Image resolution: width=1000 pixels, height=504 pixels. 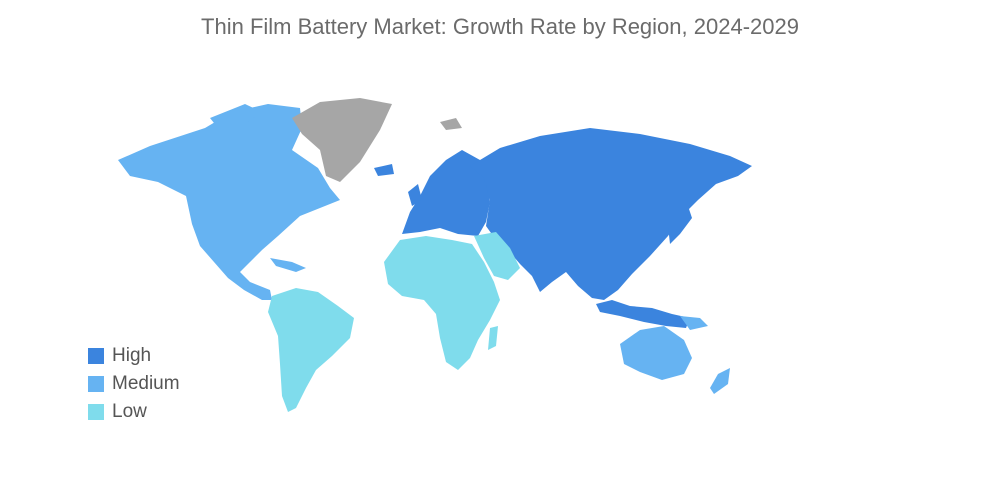 I want to click on region-new-zealand, so click(x=720, y=381).